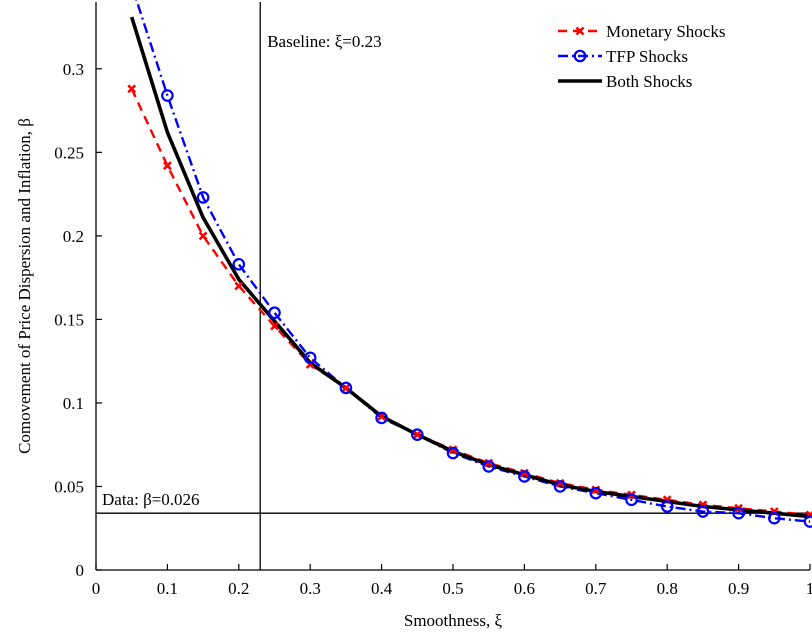 This screenshot has height=632, width=812. I want to click on x-tick-label: 0.1, so click(167, 588).